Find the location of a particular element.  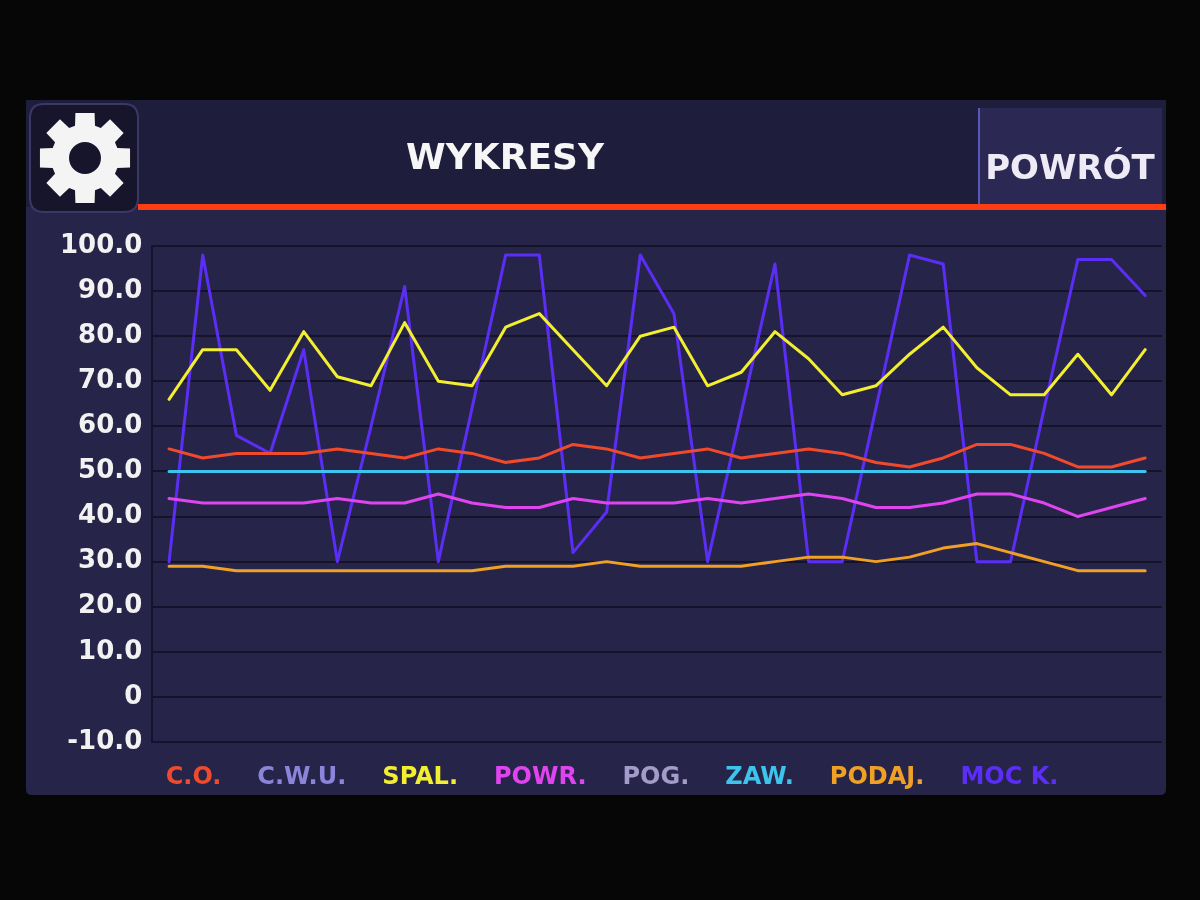

text: POWR. is located at coordinates (540, 776).